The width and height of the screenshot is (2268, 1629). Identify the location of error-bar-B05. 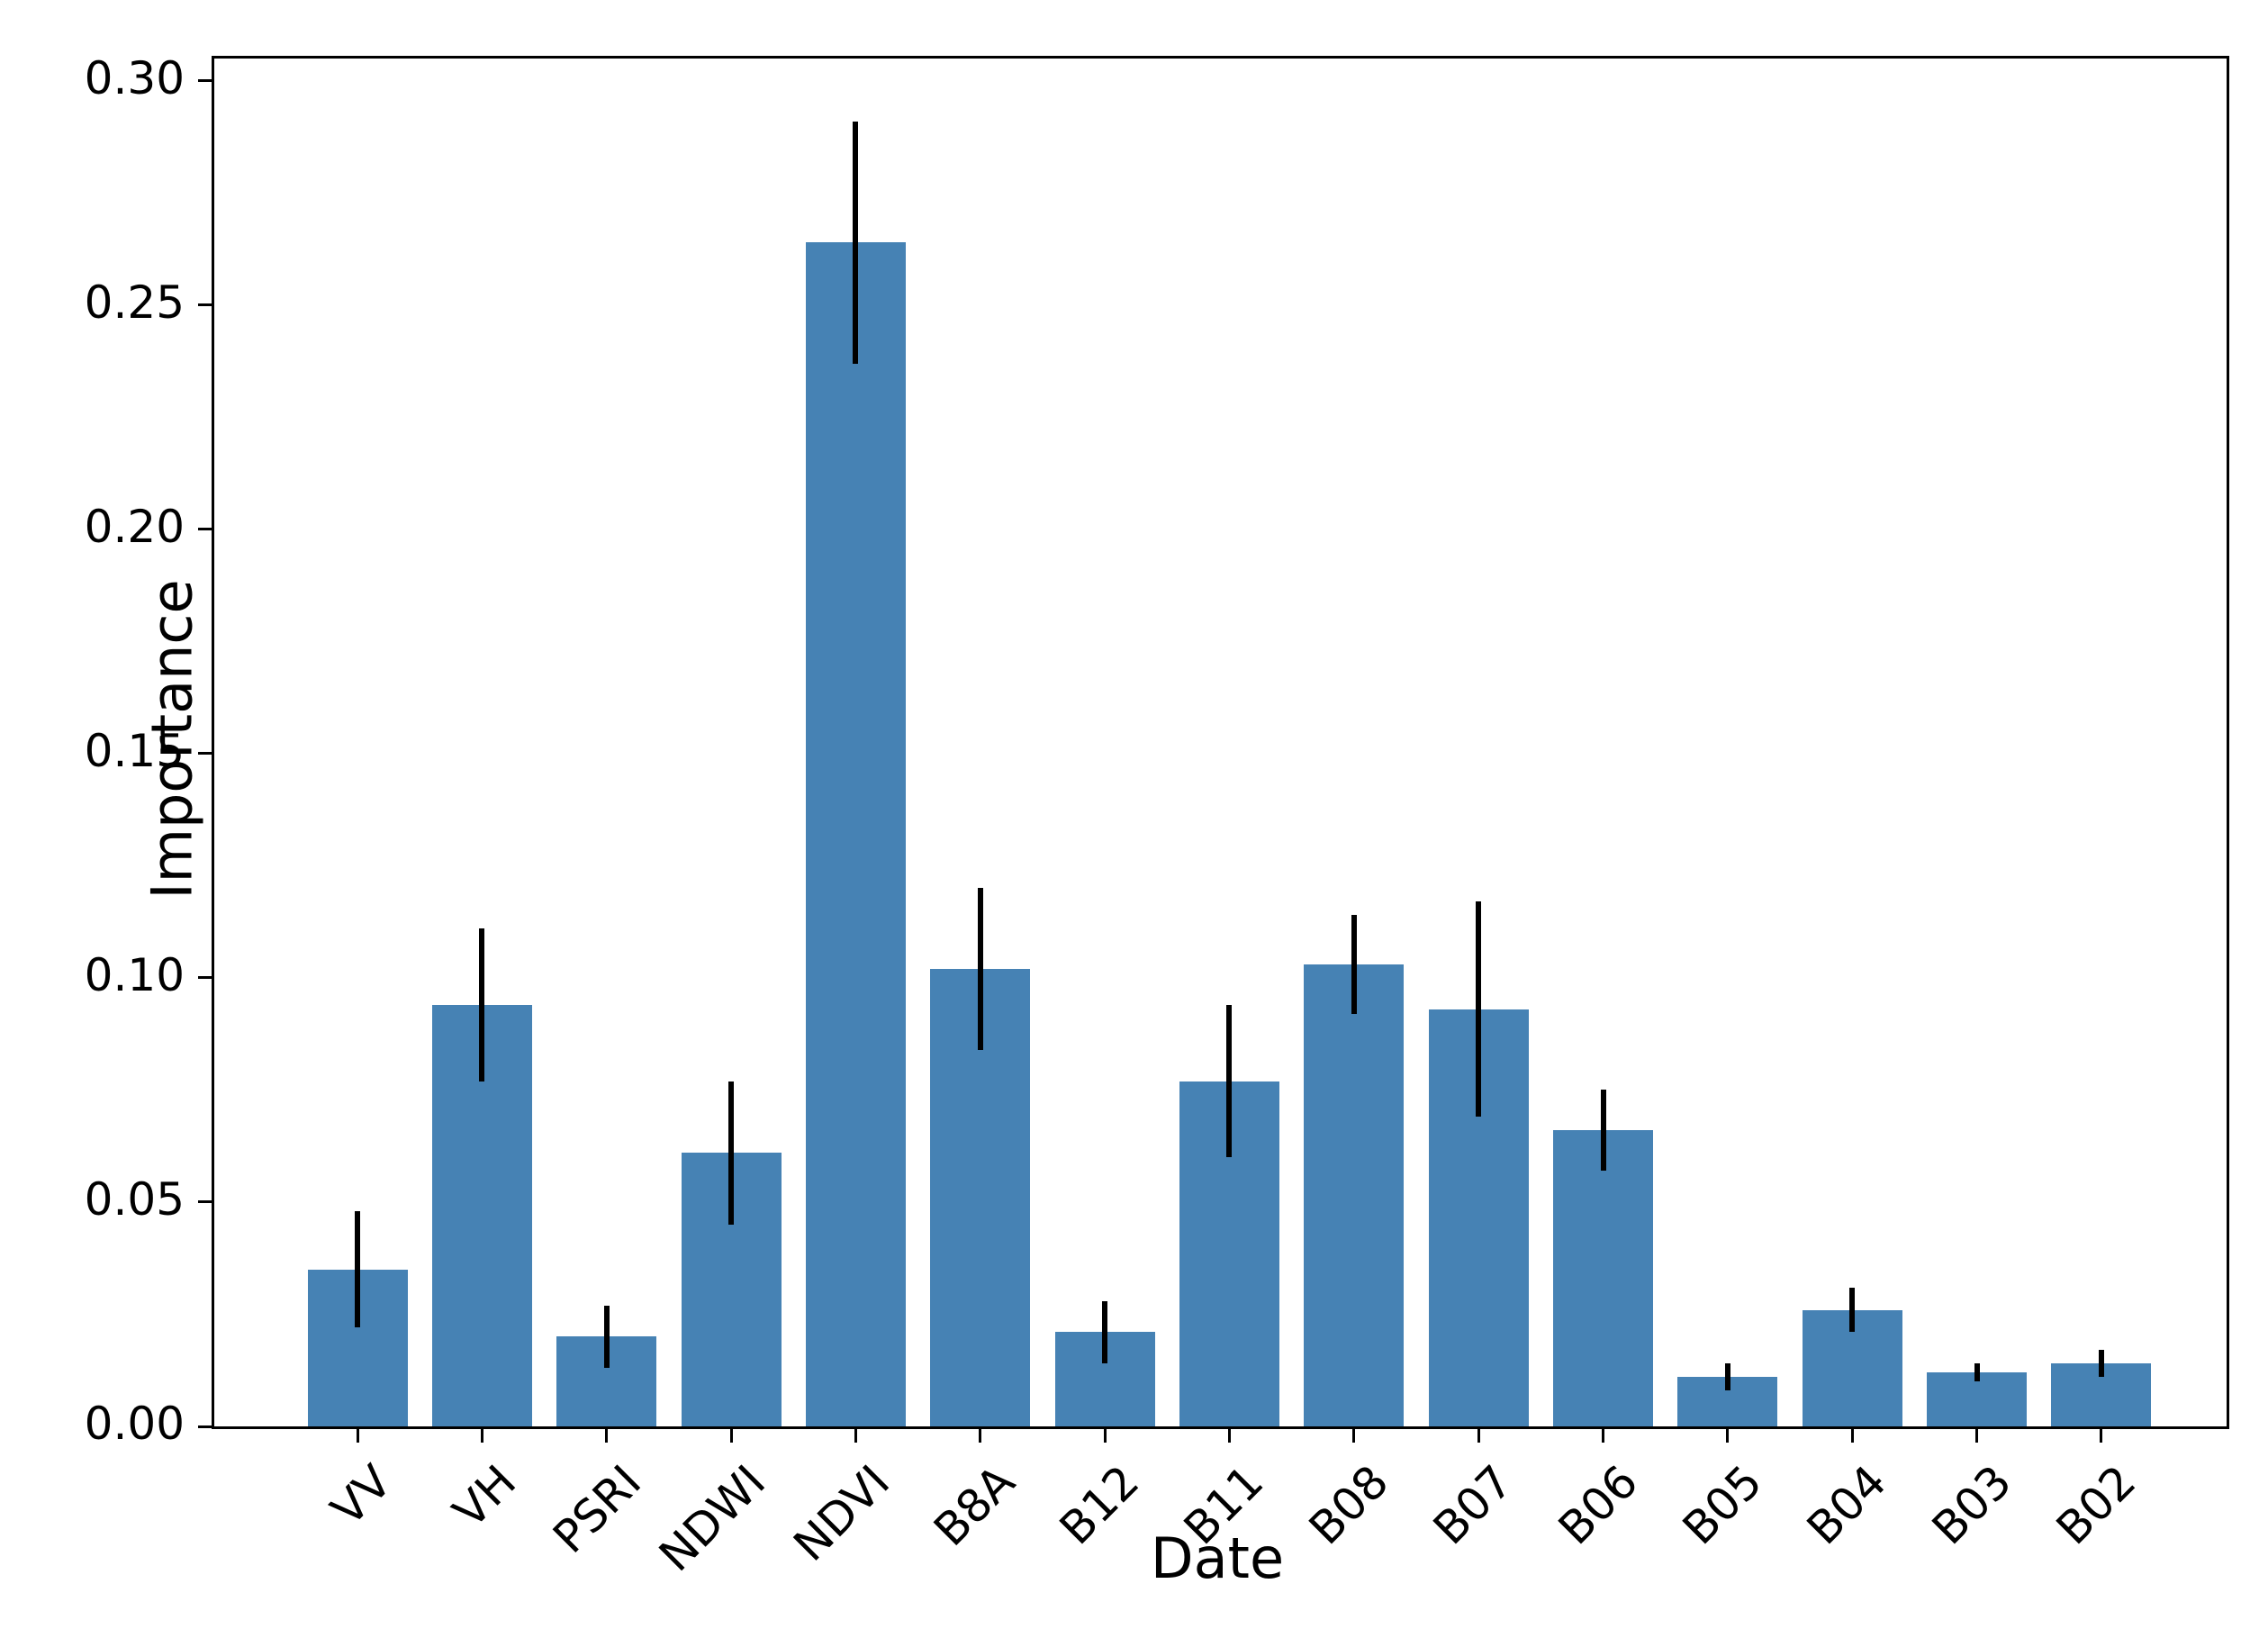
(1727, 1377).